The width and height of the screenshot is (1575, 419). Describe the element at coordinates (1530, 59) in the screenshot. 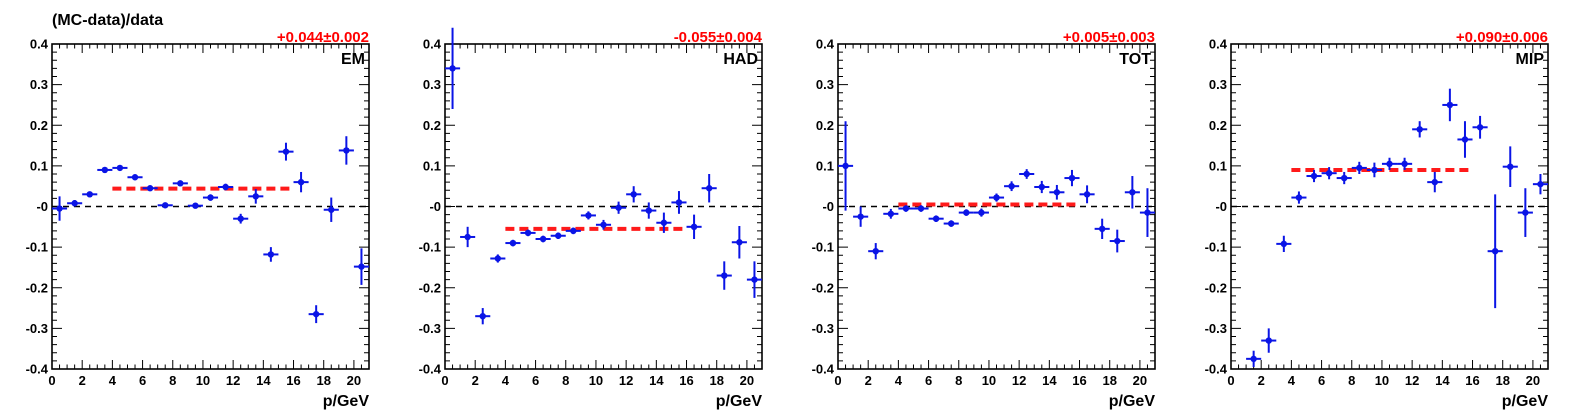

I see `panel-label: MIP` at that location.